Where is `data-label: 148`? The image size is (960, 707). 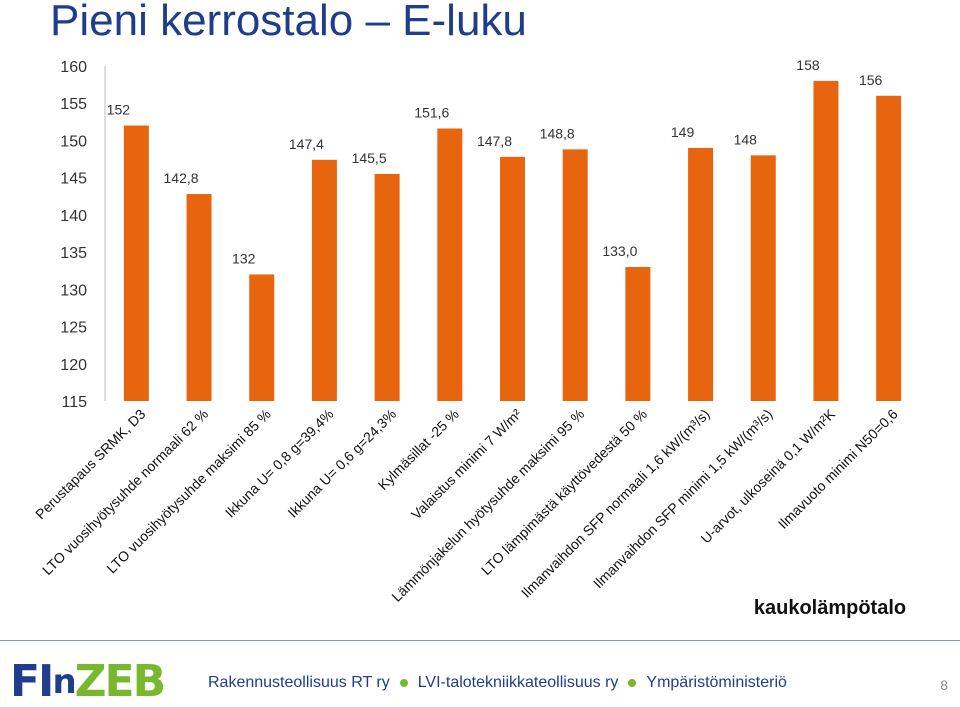 data-label: 148 is located at coordinates (746, 139).